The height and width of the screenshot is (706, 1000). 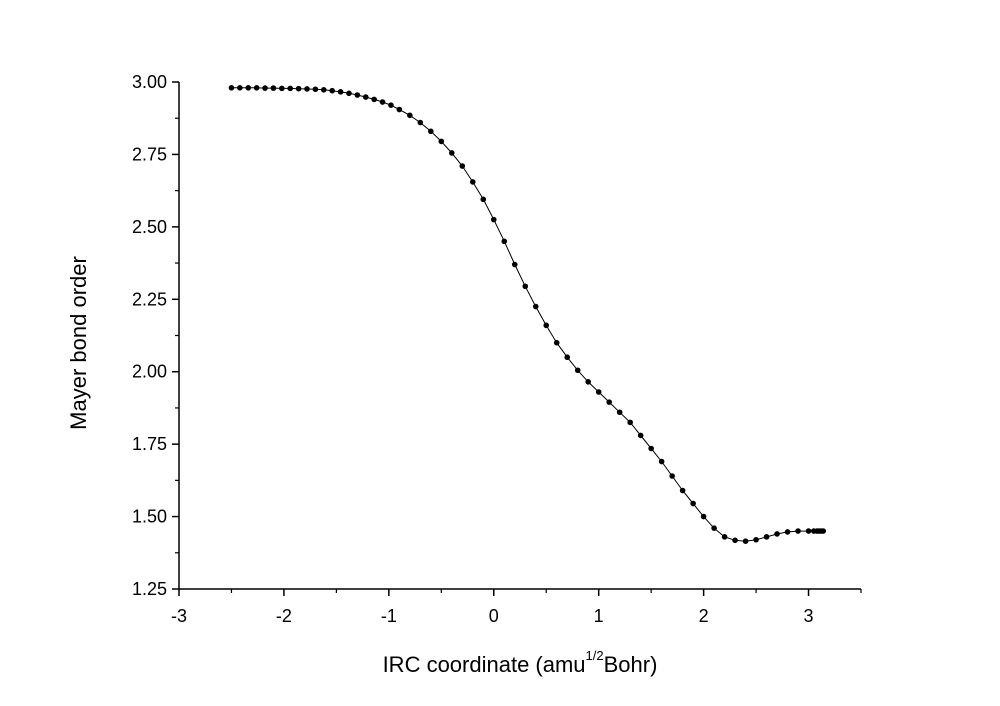 What do you see at coordinates (149, 444) in the screenshot?
I see `y-tick-label: 1.75` at bounding box center [149, 444].